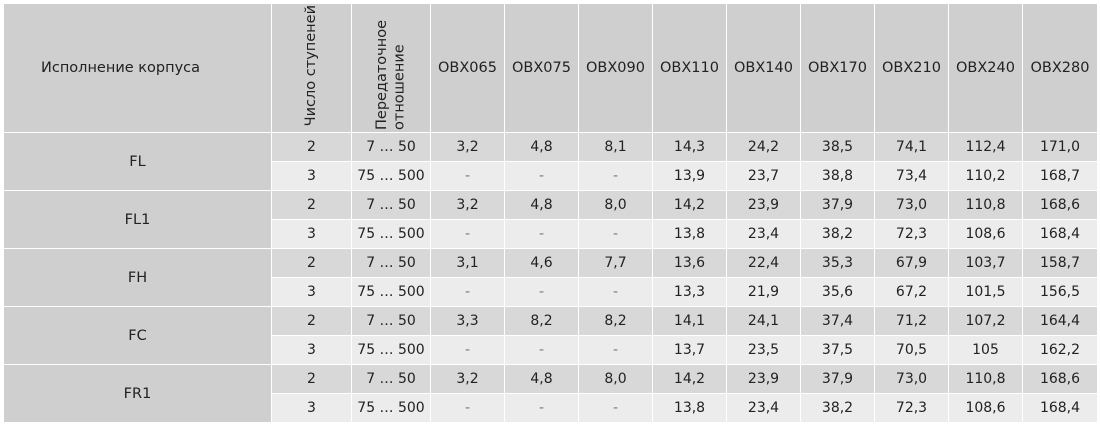 This screenshot has height=439, width=1100. What do you see at coordinates (541, 263) in the screenshot?
I see `value-cell: 4,6` at bounding box center [541, 263].